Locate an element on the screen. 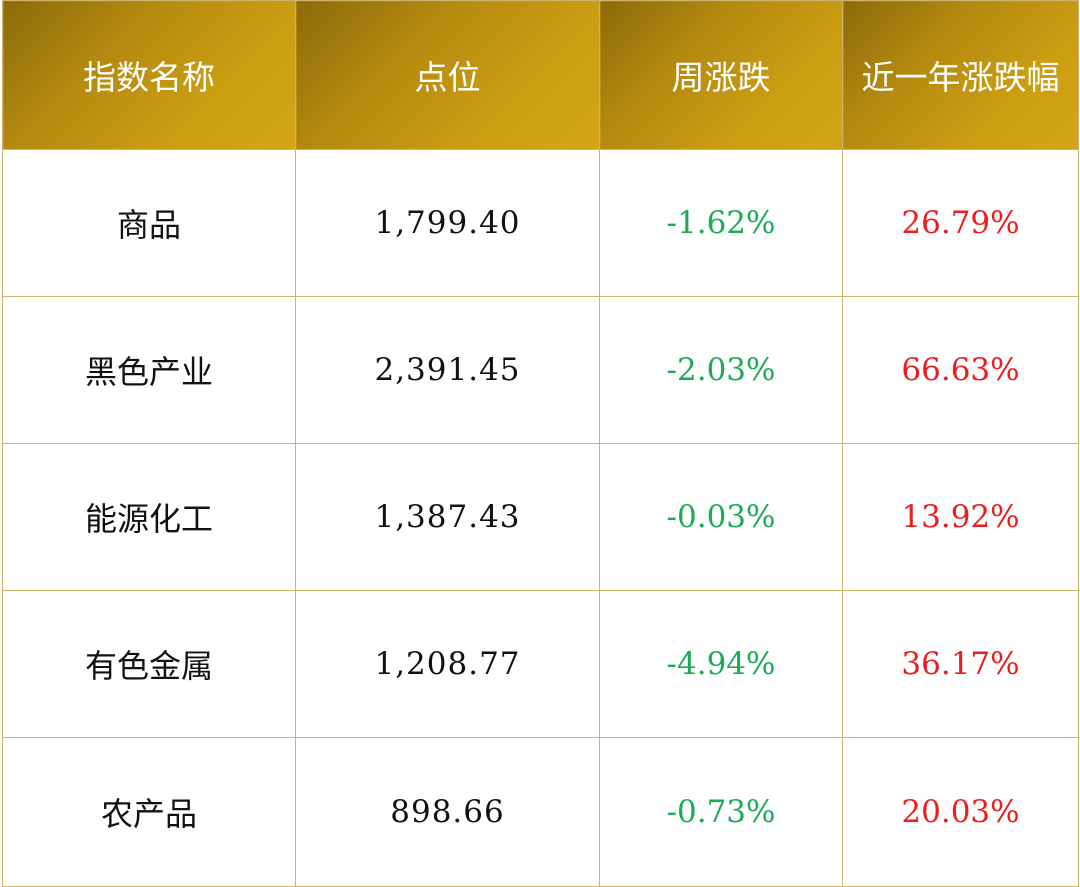 This screenshot has width=1080, height=887. yearly-change-cell: 26.79% is located at coordinates (960, 223).